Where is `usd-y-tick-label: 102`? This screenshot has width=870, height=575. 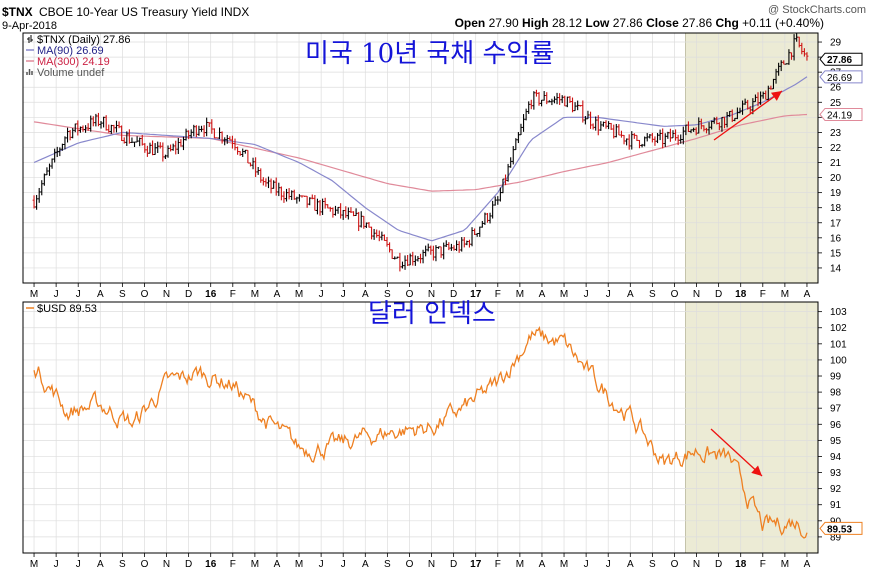
usd-y-tick-label: 102 is located at coordinates (838, 328).